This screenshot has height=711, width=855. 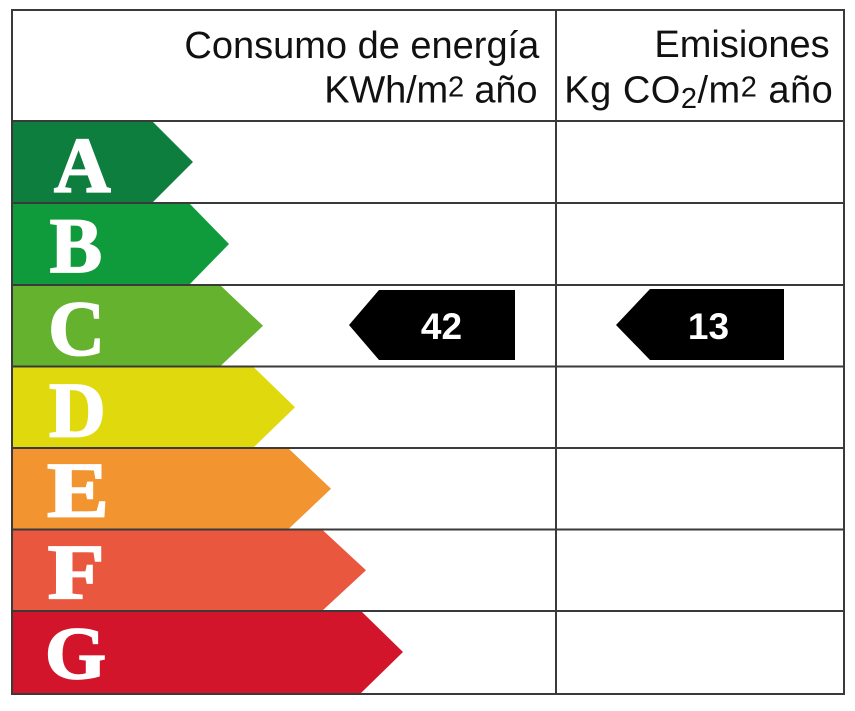 What do you see at coordinates (441, 326) in the screenshot?
I see `svg-text: 42` at bounding box center [441, 326].